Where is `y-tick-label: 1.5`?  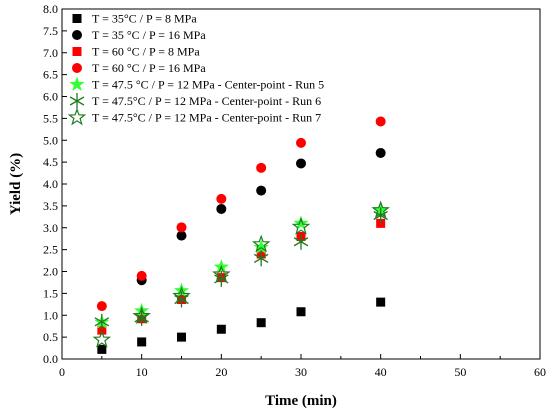 y-tick-label: 1.5 is located at coordinates (50, 293).